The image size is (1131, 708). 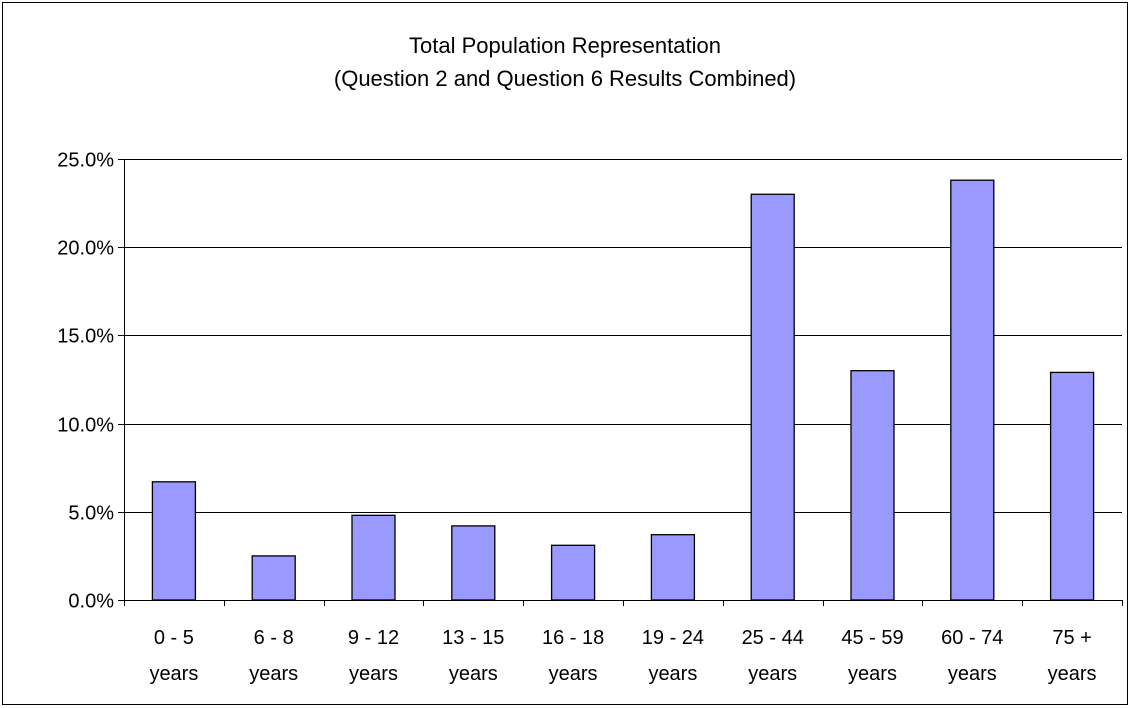 What do you see at coordinates (473, 638) in the screenshot?
I see `x-tick-label: 13 - 15` at bounding box center [473, 638].